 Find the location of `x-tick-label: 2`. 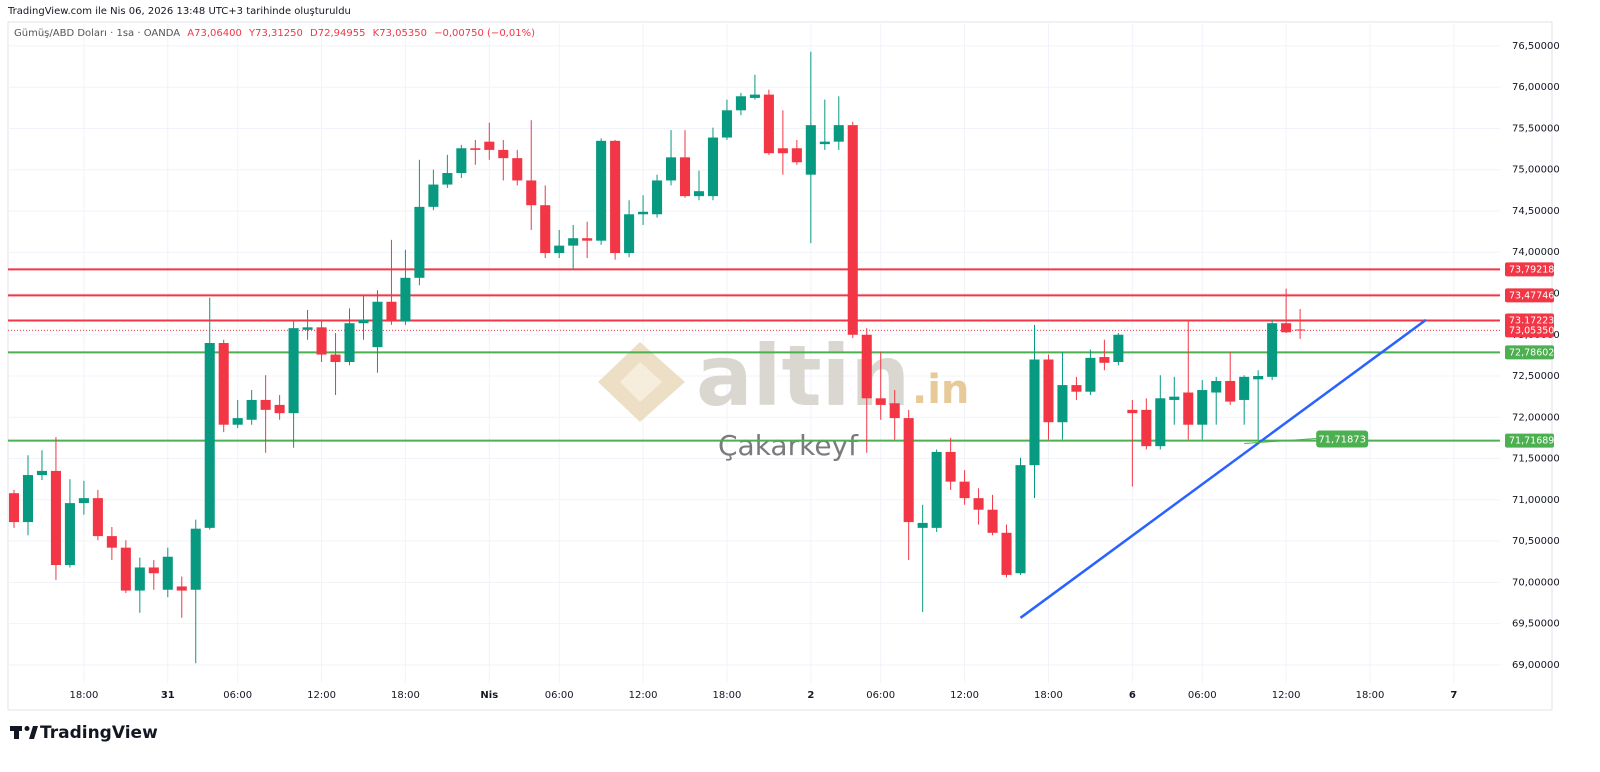

x-tick-label: 2 is located at coordinates (810, 695).